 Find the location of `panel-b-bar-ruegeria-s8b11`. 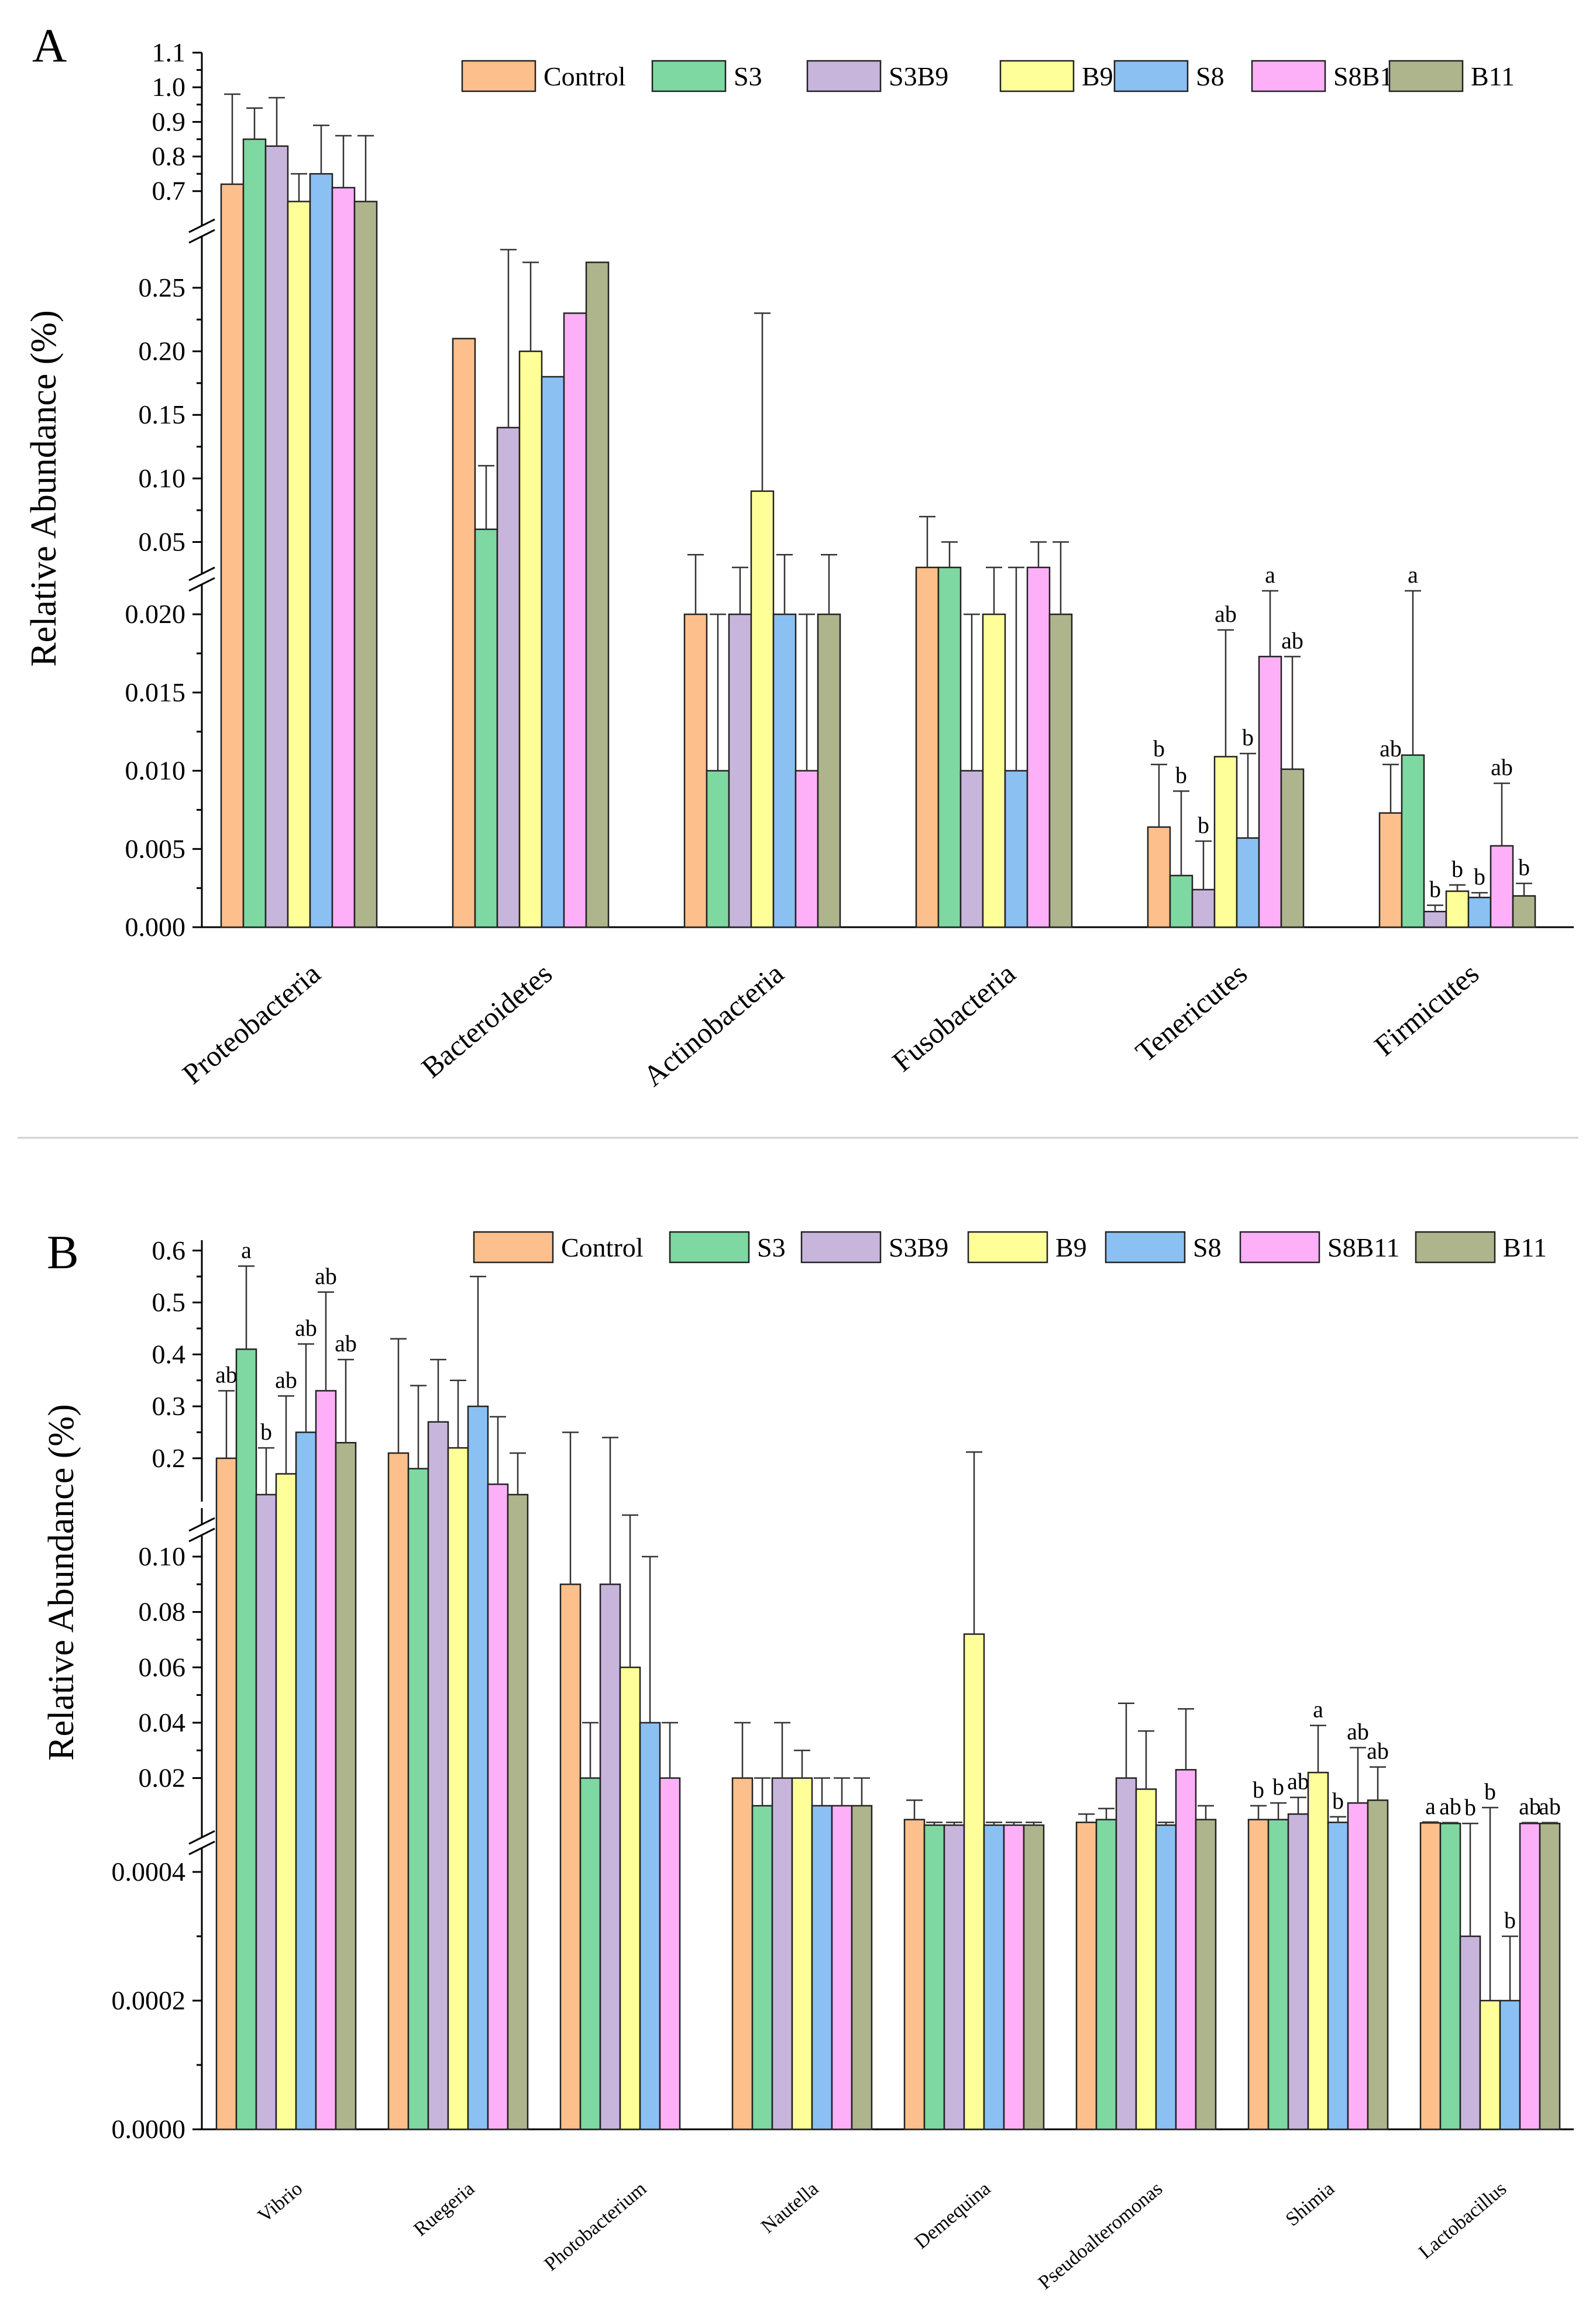

panel-b-bar-ruegeria-s8b11 is located at coordinates (498, 1806).